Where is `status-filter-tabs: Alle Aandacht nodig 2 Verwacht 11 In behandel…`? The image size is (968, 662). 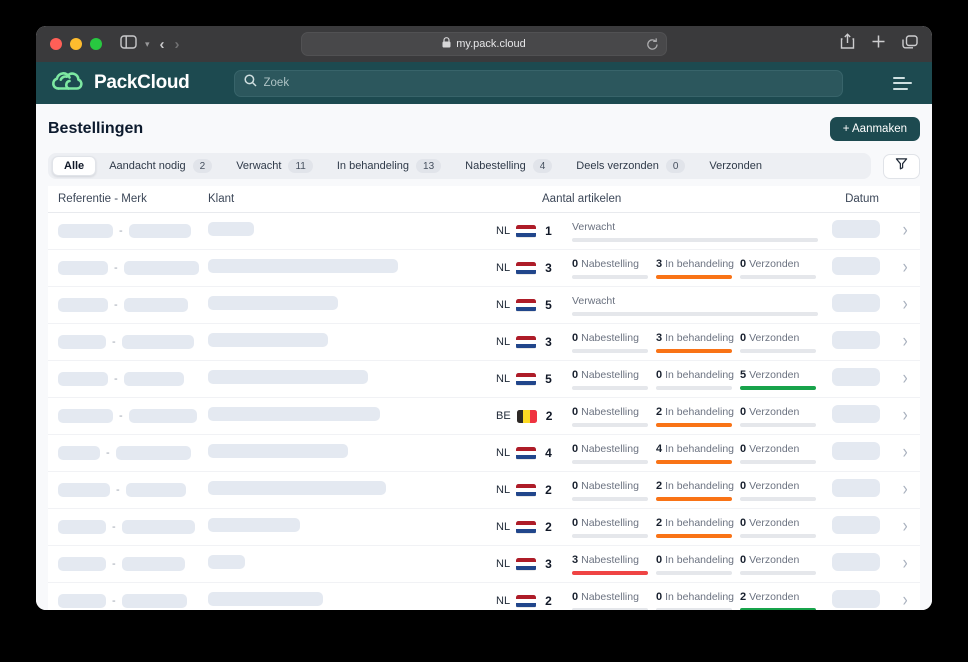 status-filter-tabs: Alle Aandacht nodig 2 Verwacht 11 In behandel… is located at coordinates (459, 166).